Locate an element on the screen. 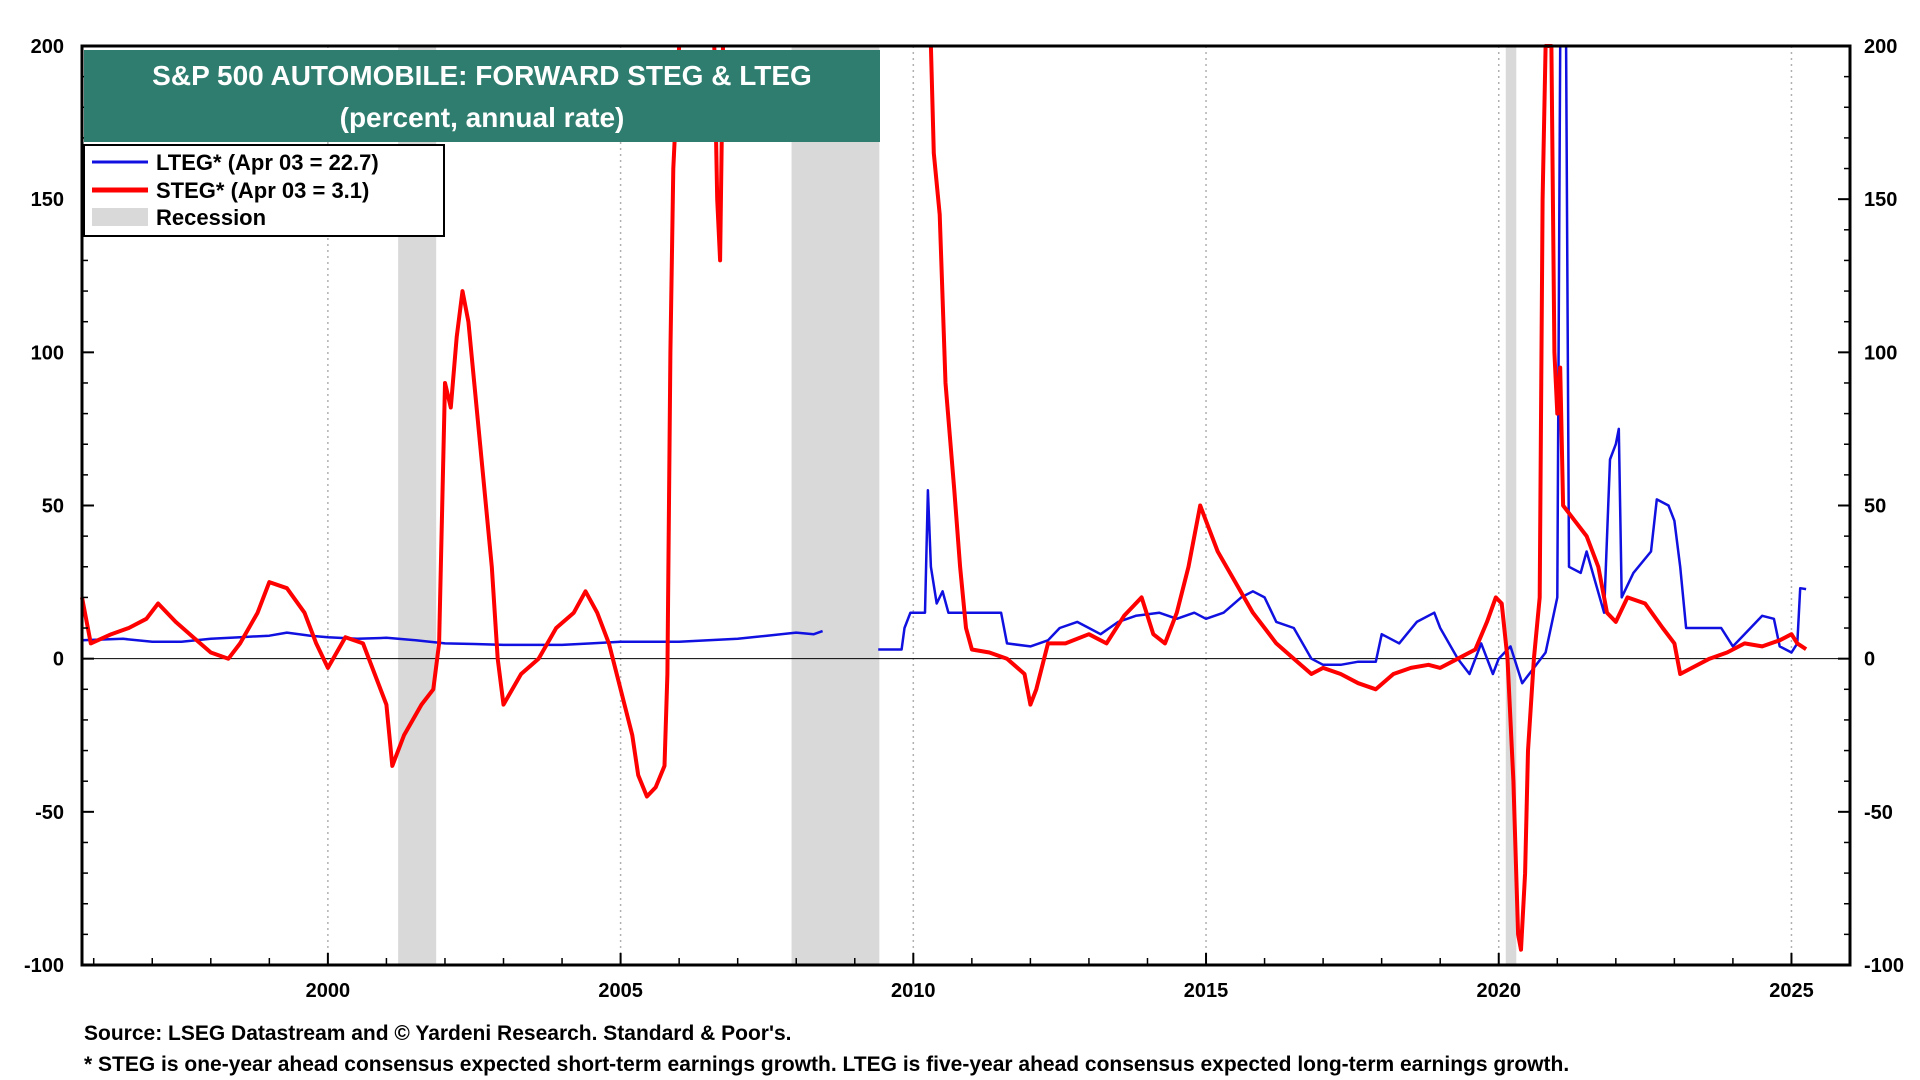 The image size is (1920, 1080). legend-label-lteg: LTEG* (Apr 03 = 22.7) is located at coordinates (267, 162).